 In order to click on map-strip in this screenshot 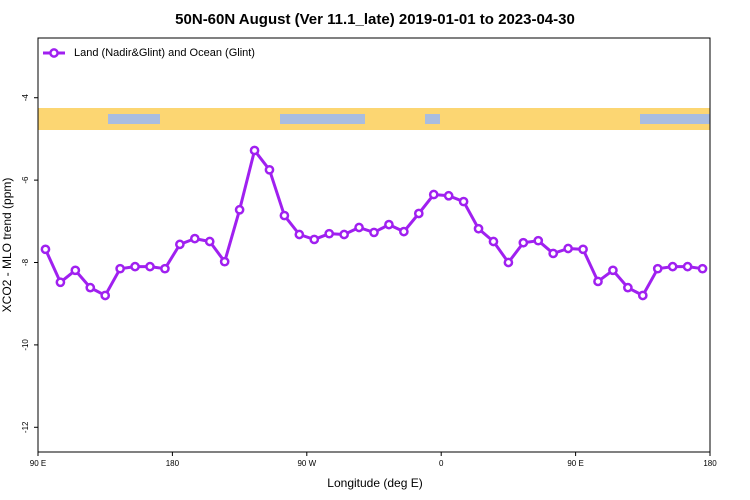, I will do `click(374, 119)`.